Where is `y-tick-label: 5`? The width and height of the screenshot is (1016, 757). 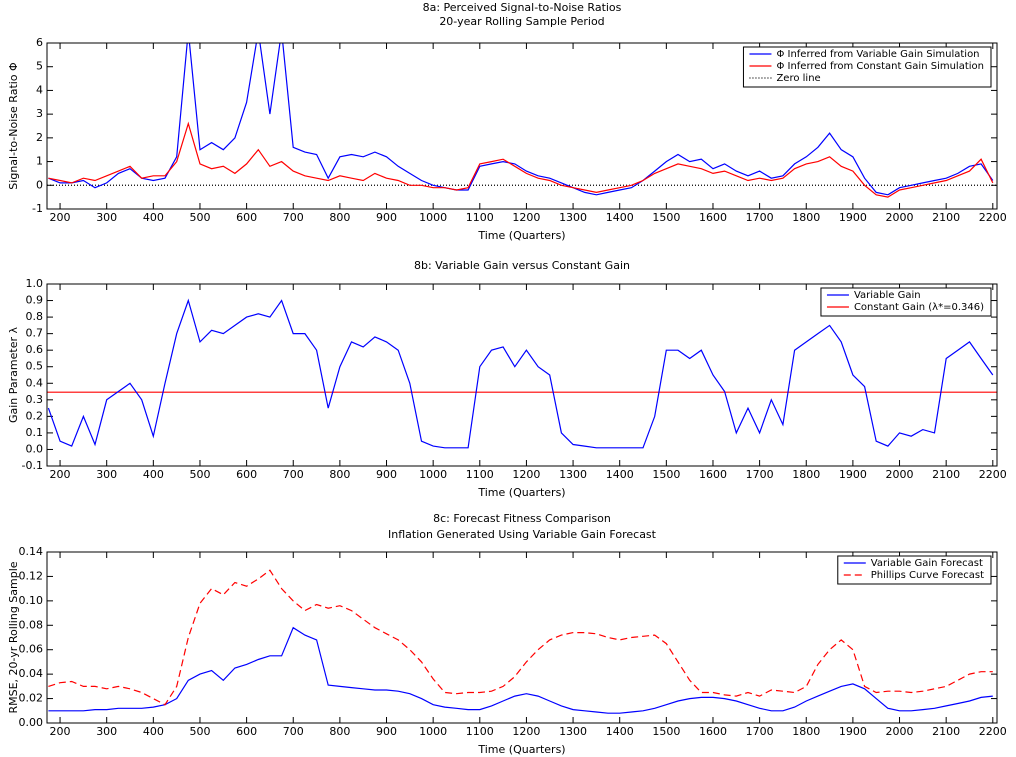 y-tick-label: 5 is located at coordinates (39, 66).